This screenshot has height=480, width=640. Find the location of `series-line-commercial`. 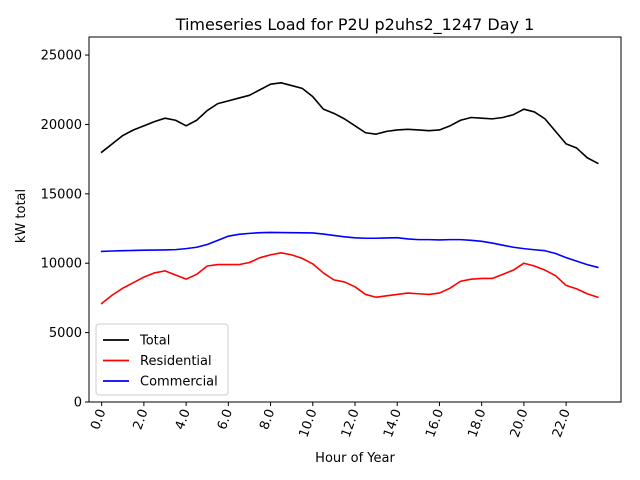

series-line-commercial is located at coordinates (349, 250).